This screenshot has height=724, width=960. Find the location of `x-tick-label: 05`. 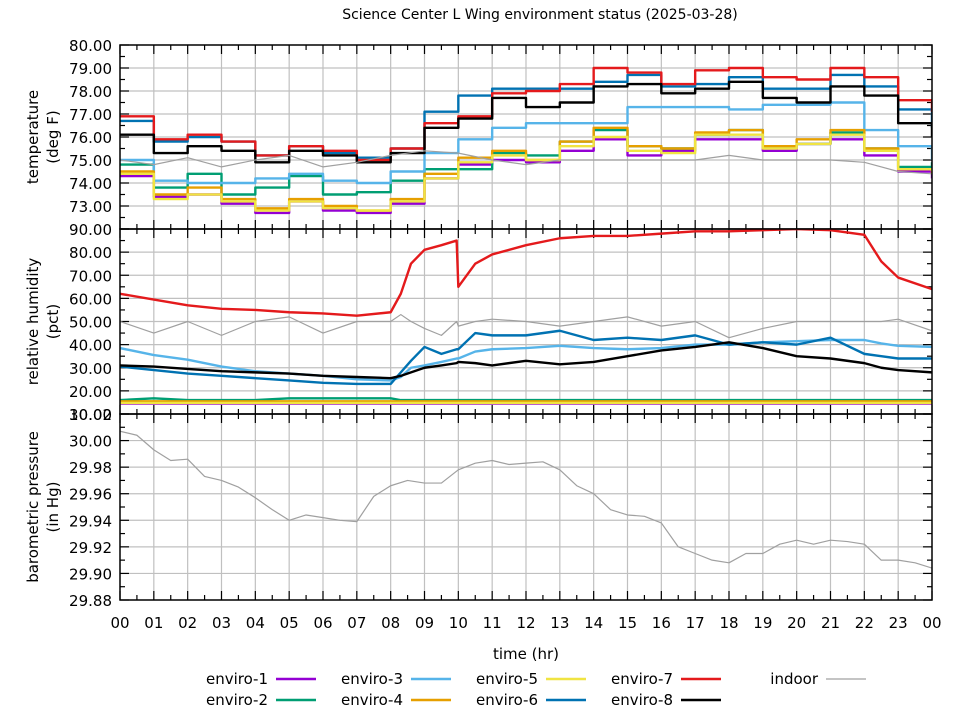

x-tick-label: 05 is located at coordinates (289, 623).